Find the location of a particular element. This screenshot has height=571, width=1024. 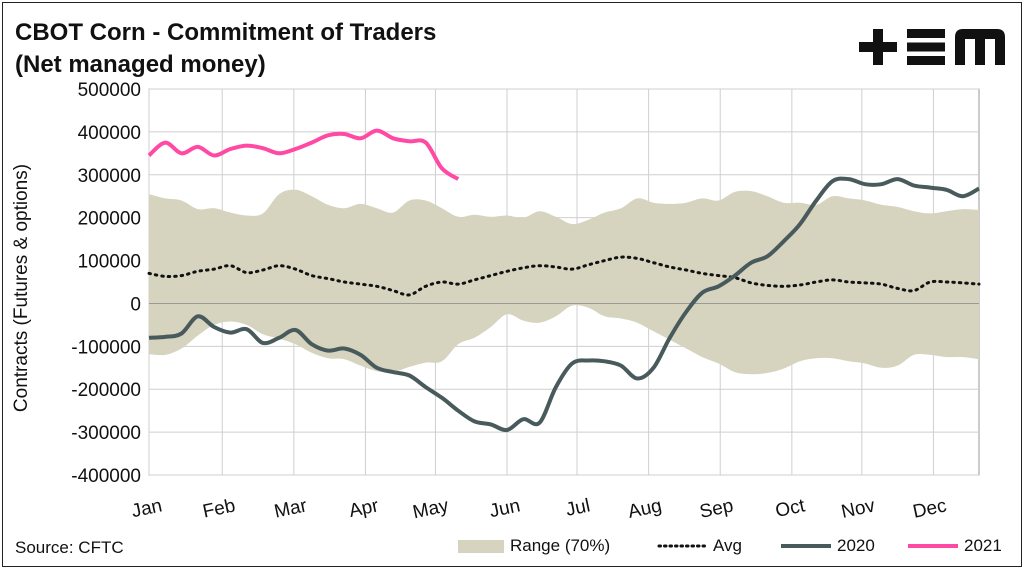

x-tick-label: Mar is located at coordinates (290, 508).